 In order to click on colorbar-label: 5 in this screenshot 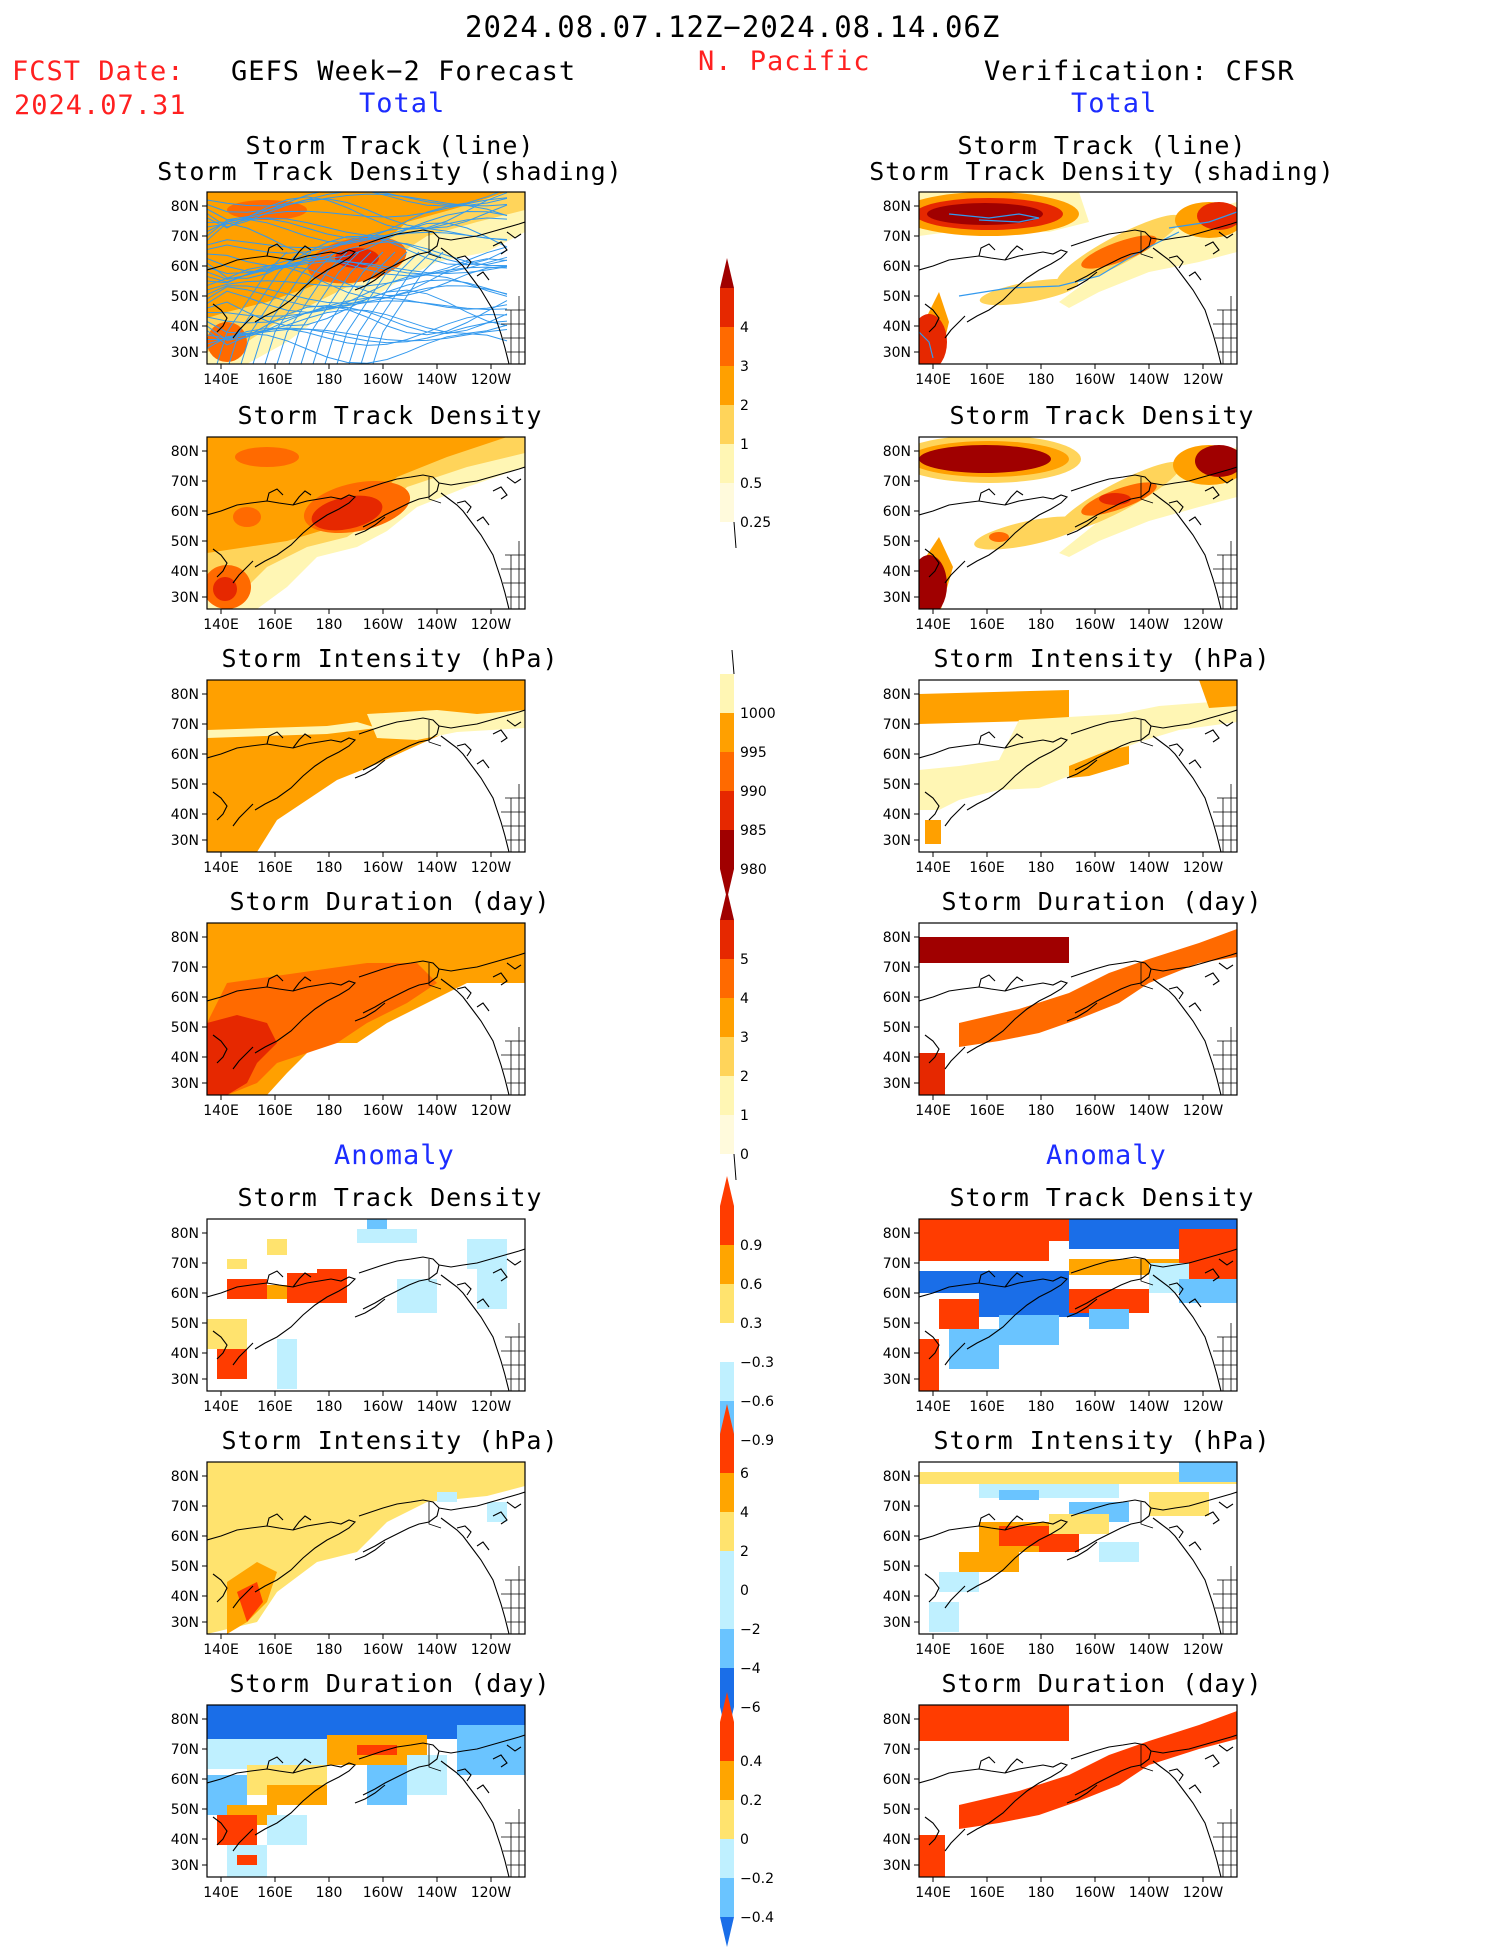, I will do `click(744, 960)`.